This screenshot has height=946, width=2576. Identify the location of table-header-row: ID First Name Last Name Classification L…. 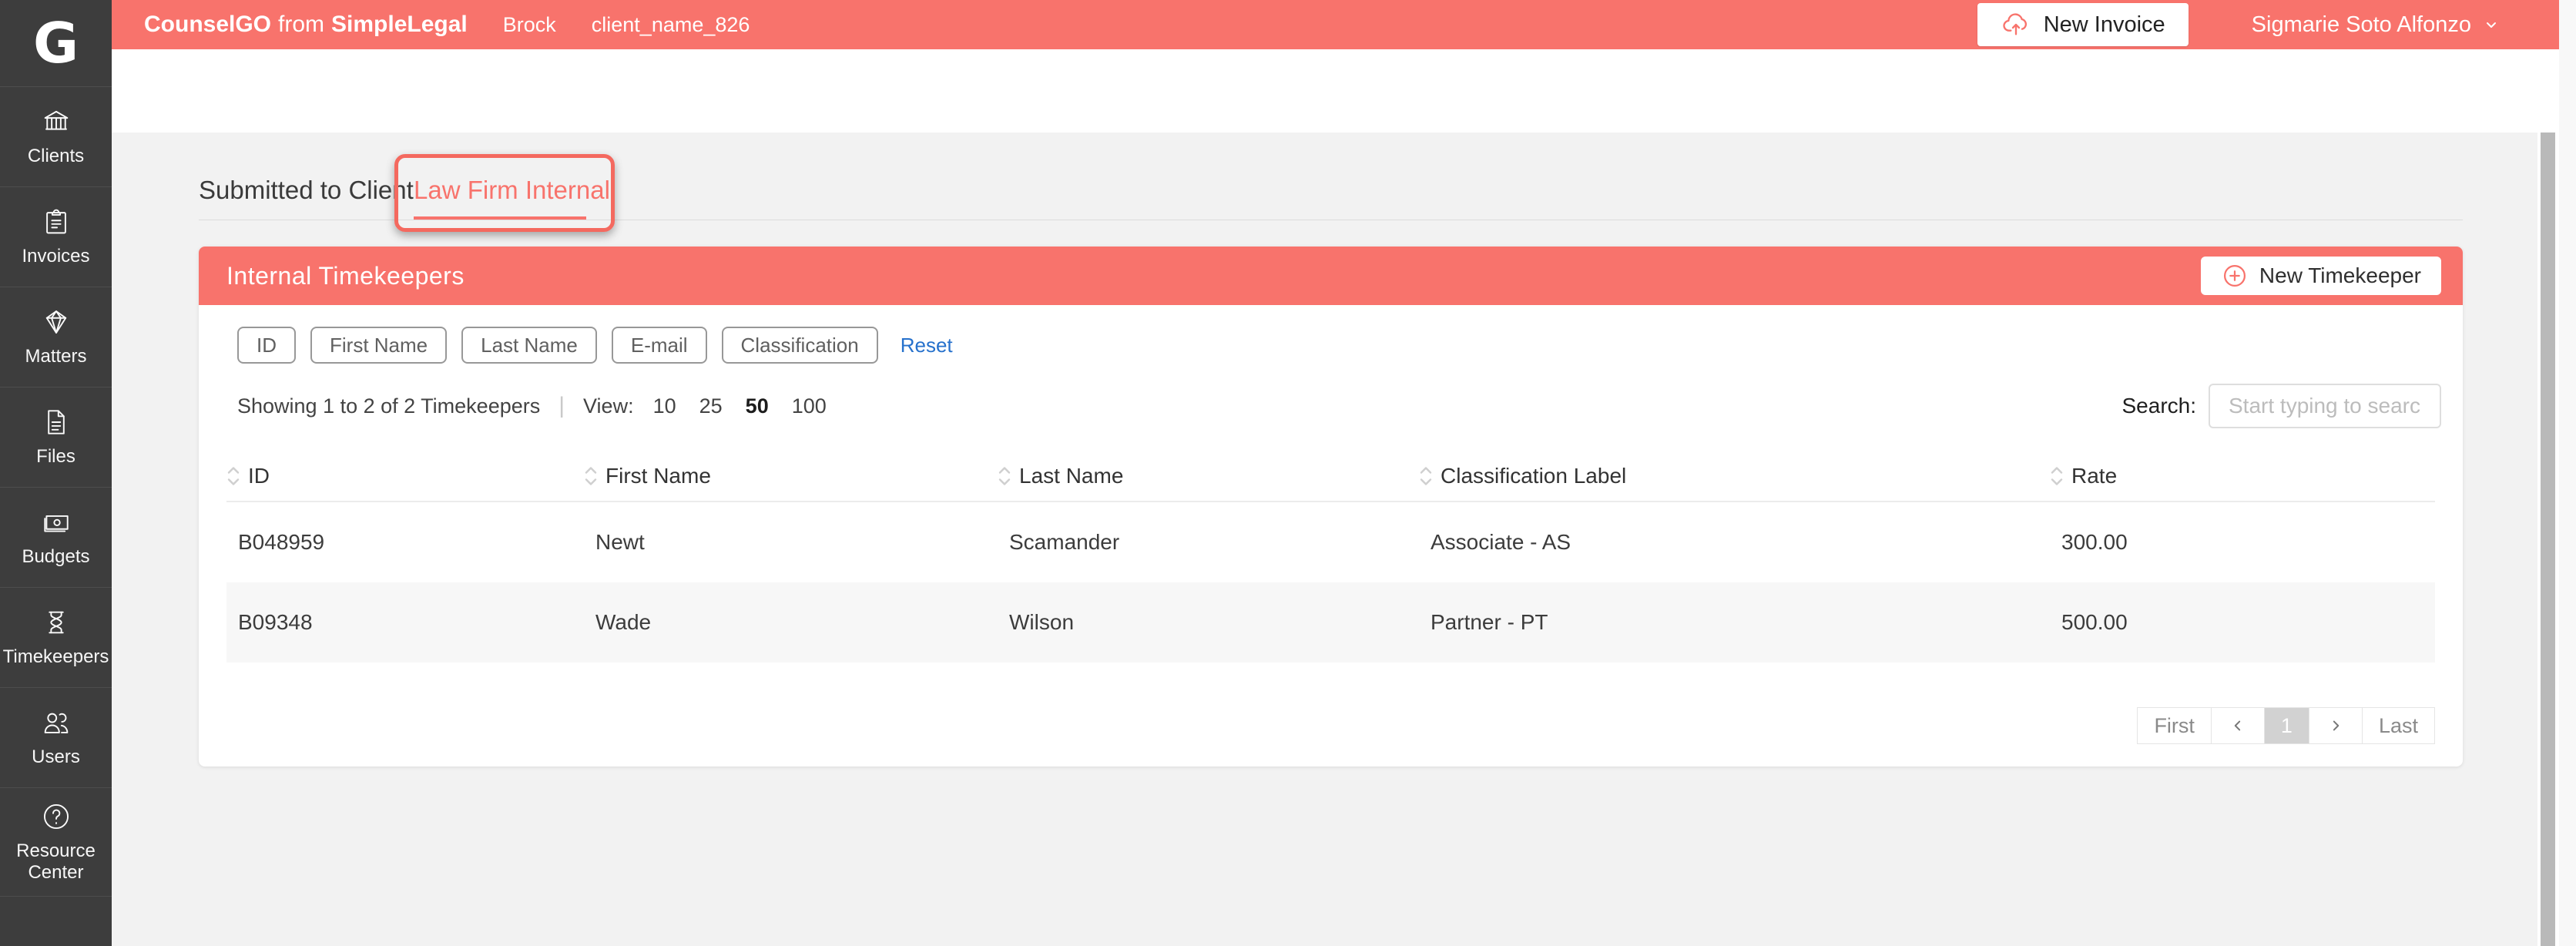
(1330, 483).